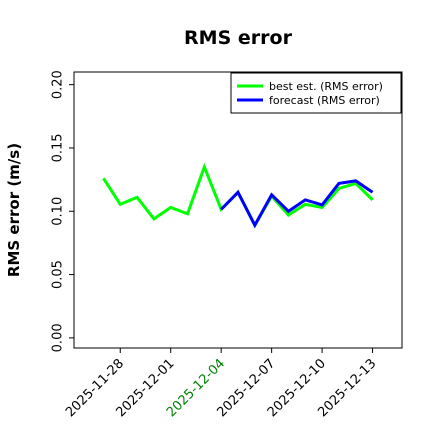 This screenshot has width=440, height=440. What do you see at coordinates (58, 274) in the screenshot?
I see `y-tick-label: 0.05` at bounding box center [58, 274].